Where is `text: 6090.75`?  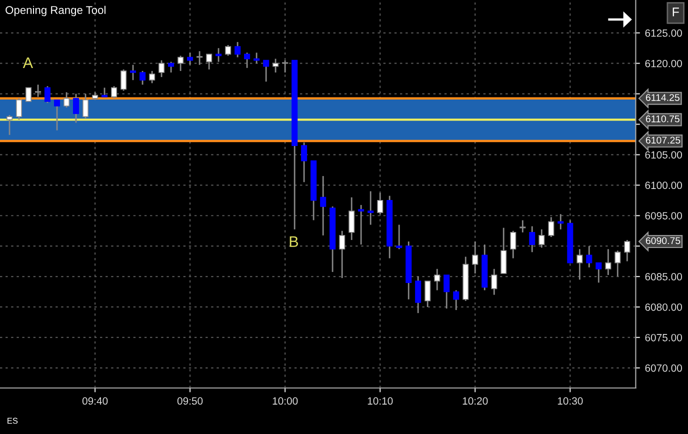 text: 6090.75 is located at coordinates (663, 240).